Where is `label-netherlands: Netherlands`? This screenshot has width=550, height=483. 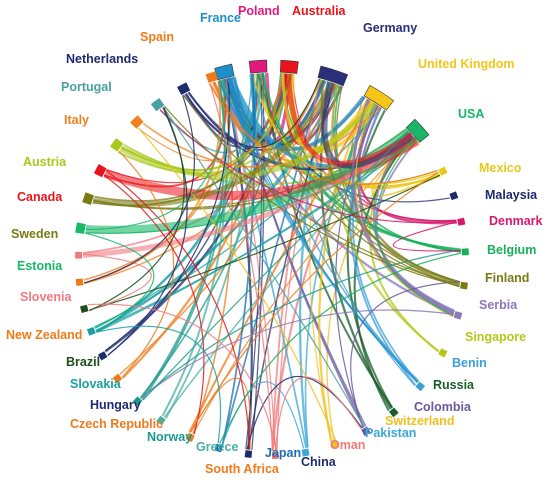 label-netherlands: Netherlands is located at coordinates (102, 59).